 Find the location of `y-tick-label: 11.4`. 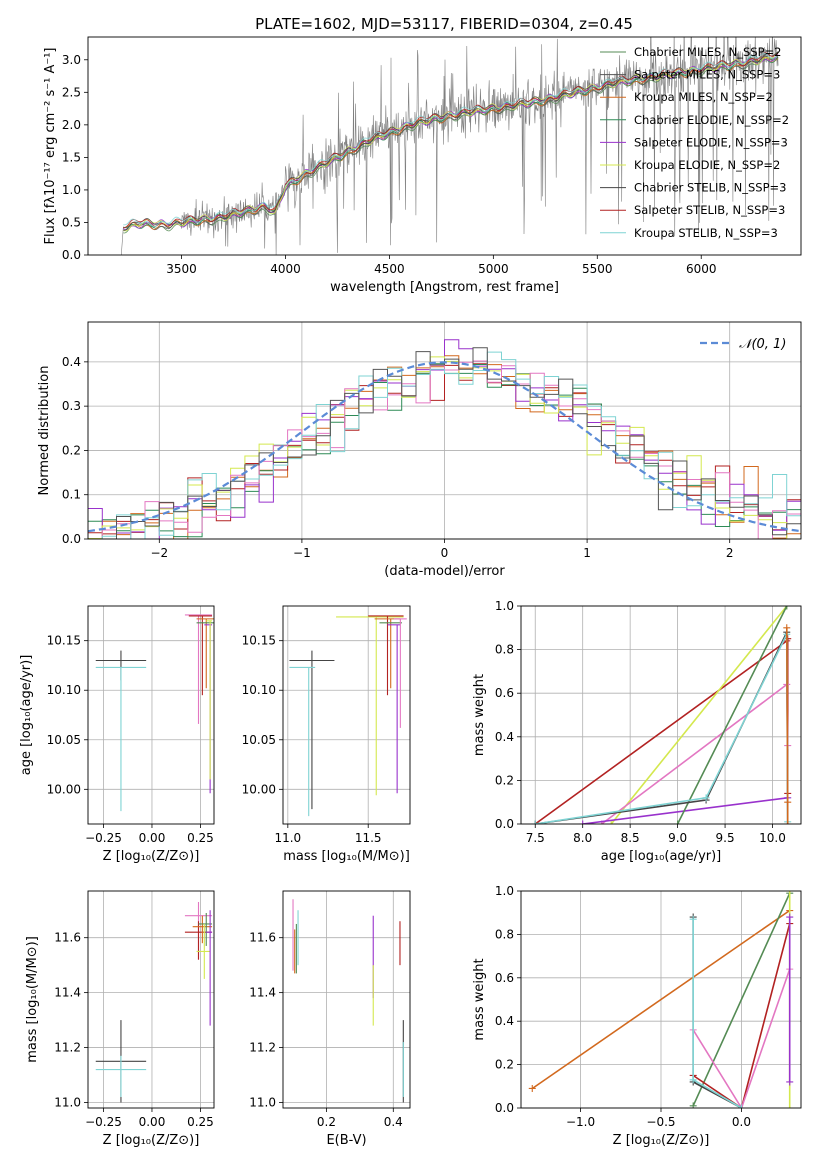

y-tick-label: 11.4 is located at coordinates (67, 993).